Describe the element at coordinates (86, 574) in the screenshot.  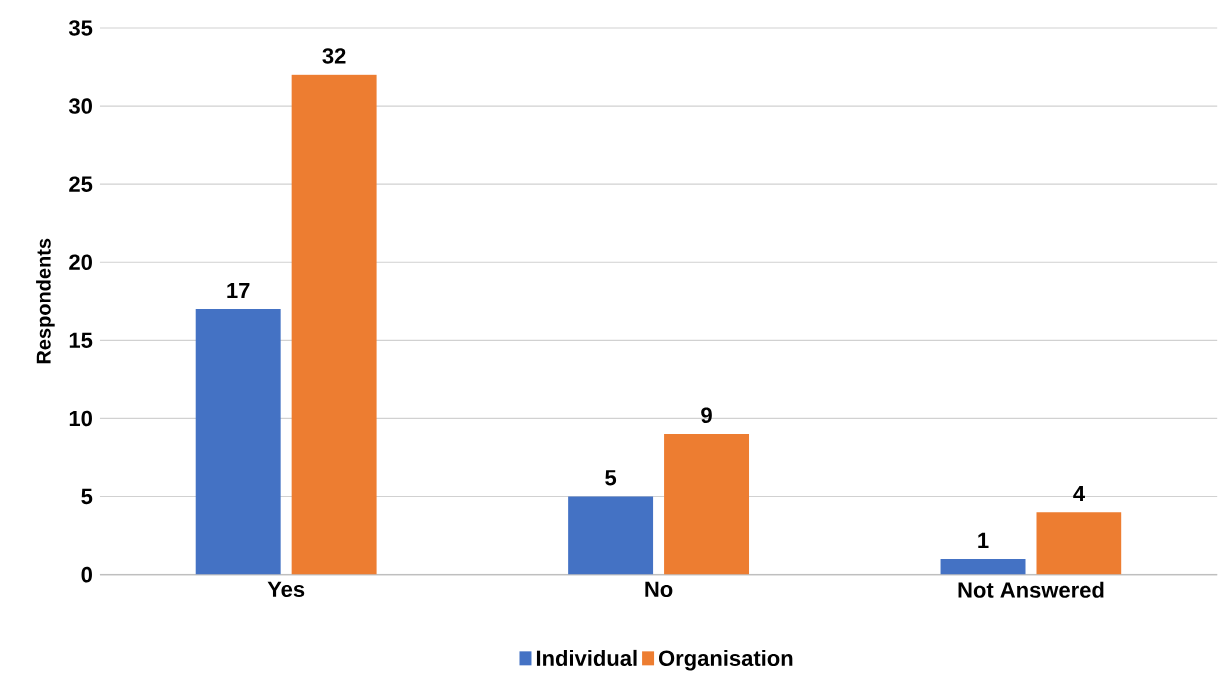
I see `y-tick-label: 0` at that location.